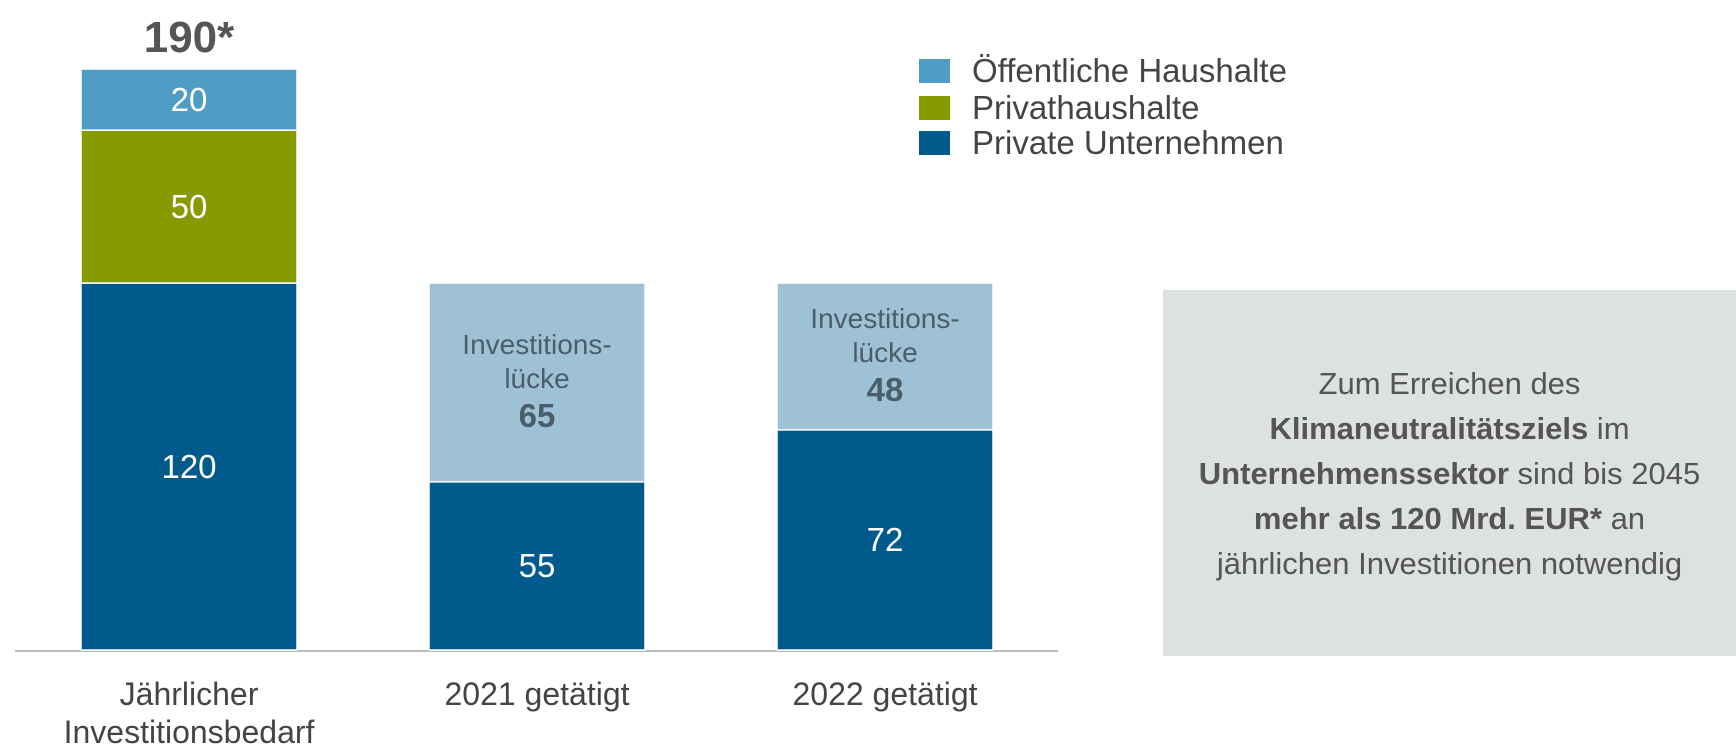  I want to click on x-tick-label: 2022 getätigt, so click(885, 694).